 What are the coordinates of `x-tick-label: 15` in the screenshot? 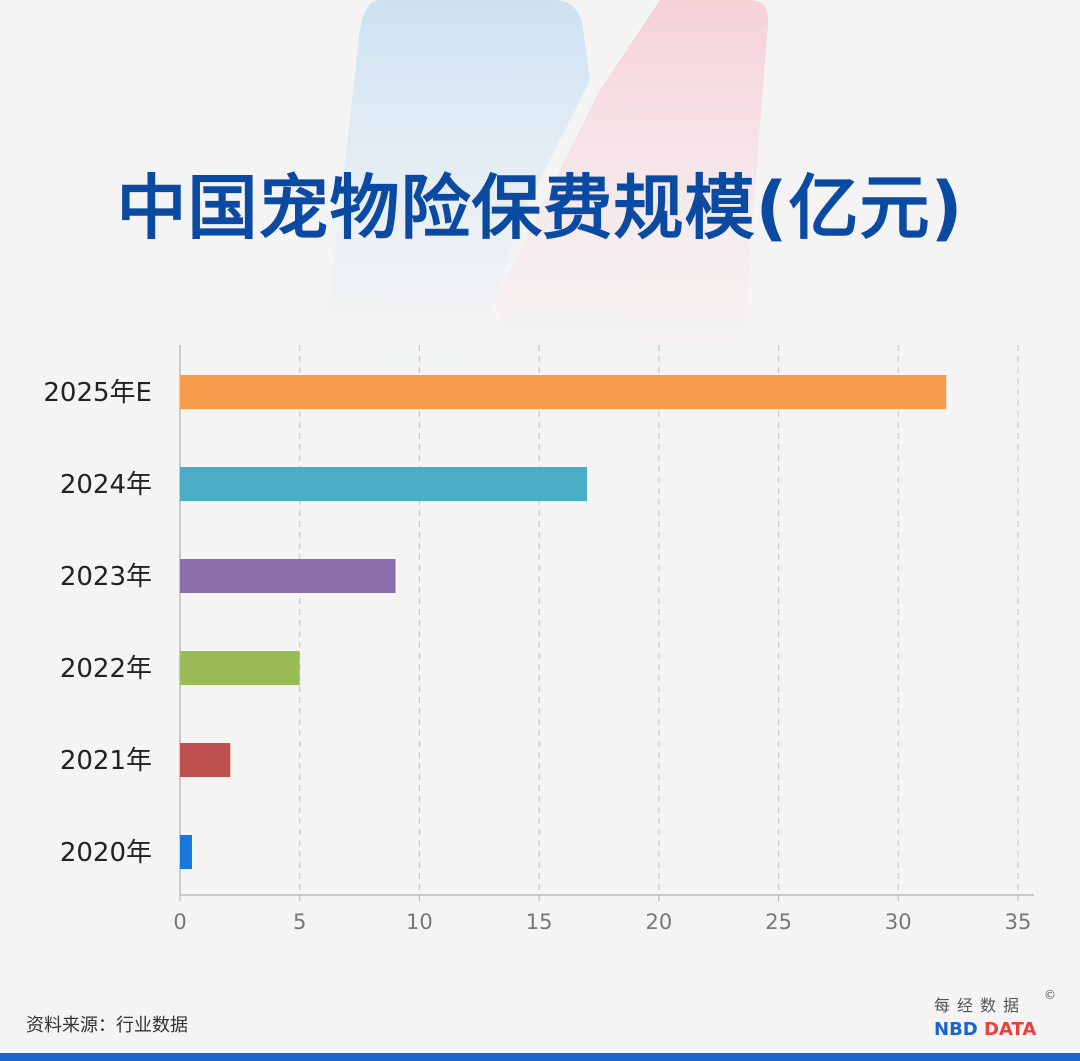 It's located at (539, 922).